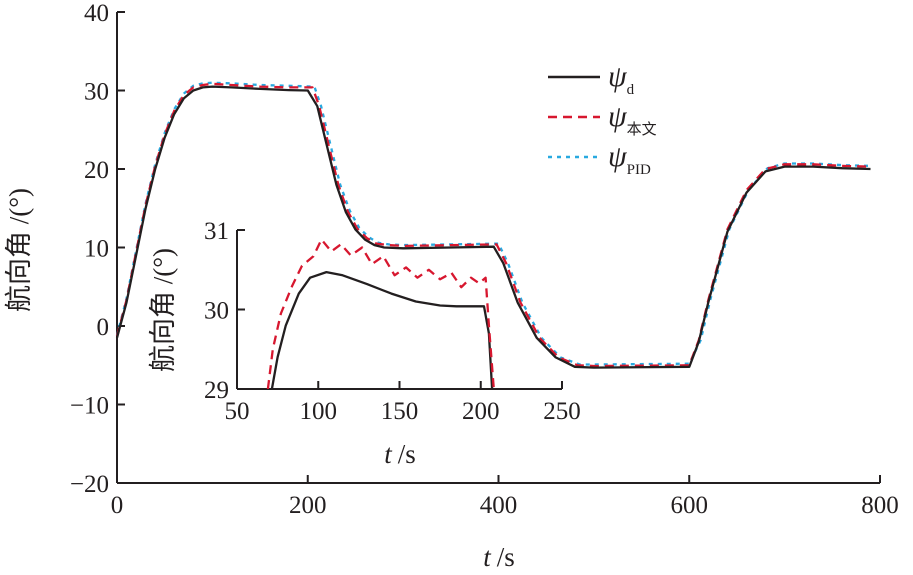 The width and height of the screenshot is (913, 575). I want to click on main-y-tick-label: −10, so click(89, 406).